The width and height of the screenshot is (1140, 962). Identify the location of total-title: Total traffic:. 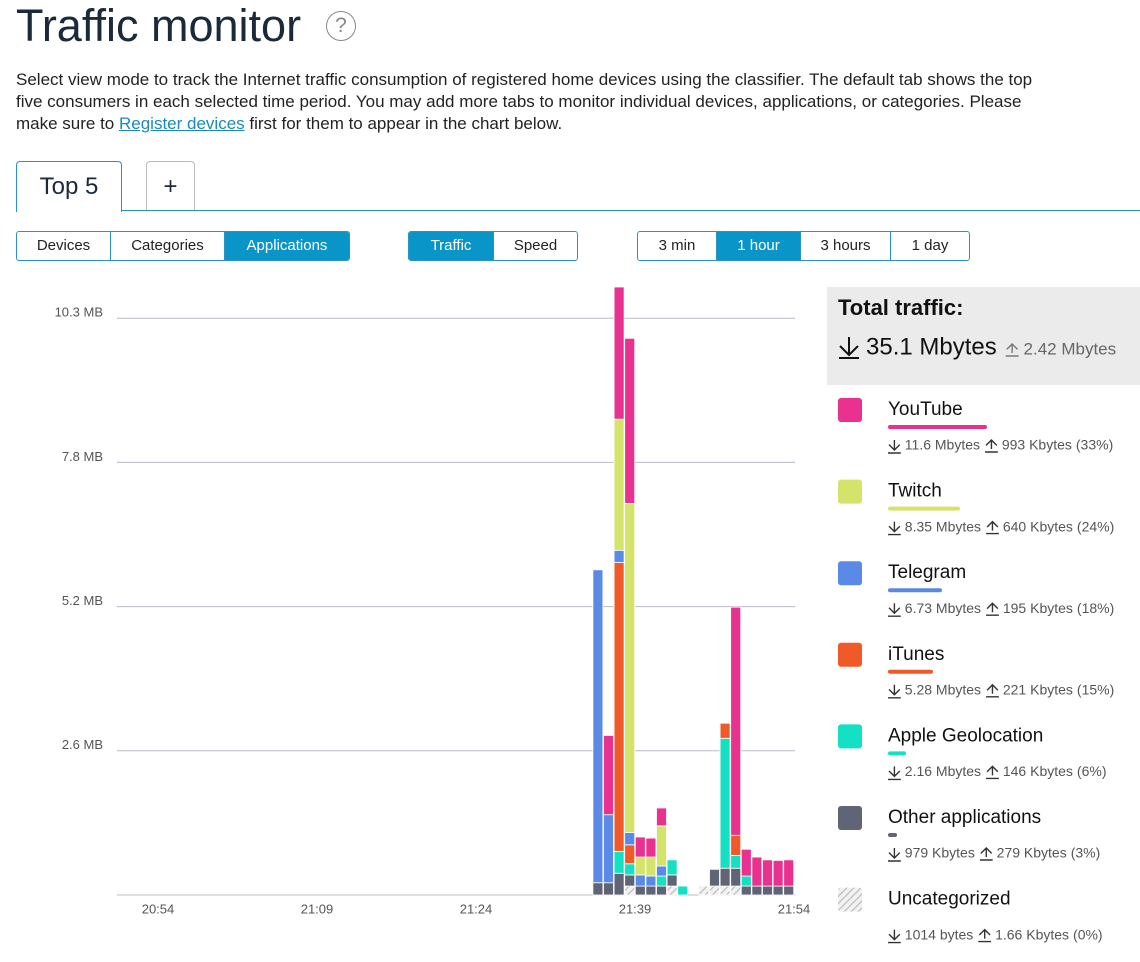
(900, 307).